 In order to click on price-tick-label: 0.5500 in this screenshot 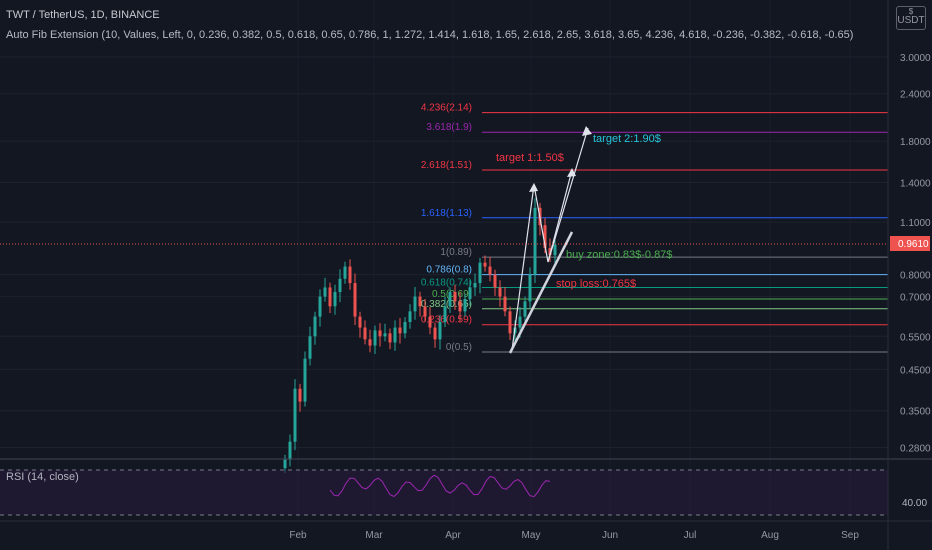, I will do `click(915, 337)`.